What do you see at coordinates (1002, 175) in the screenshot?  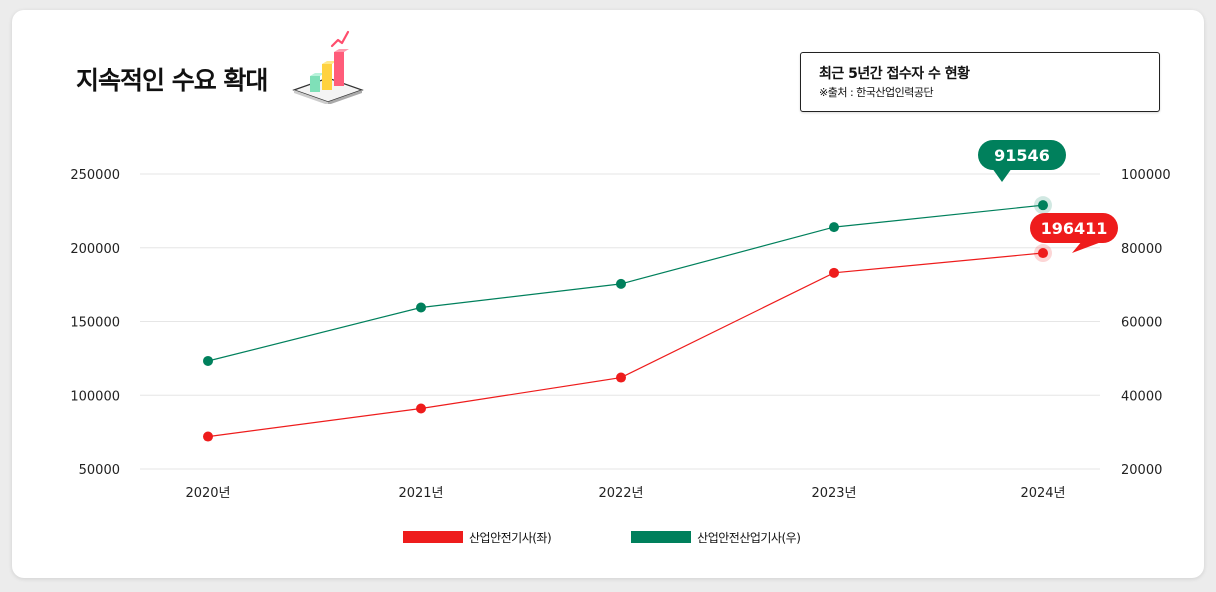 I see `callout-tail-right` at bounding box center [1002, 175].